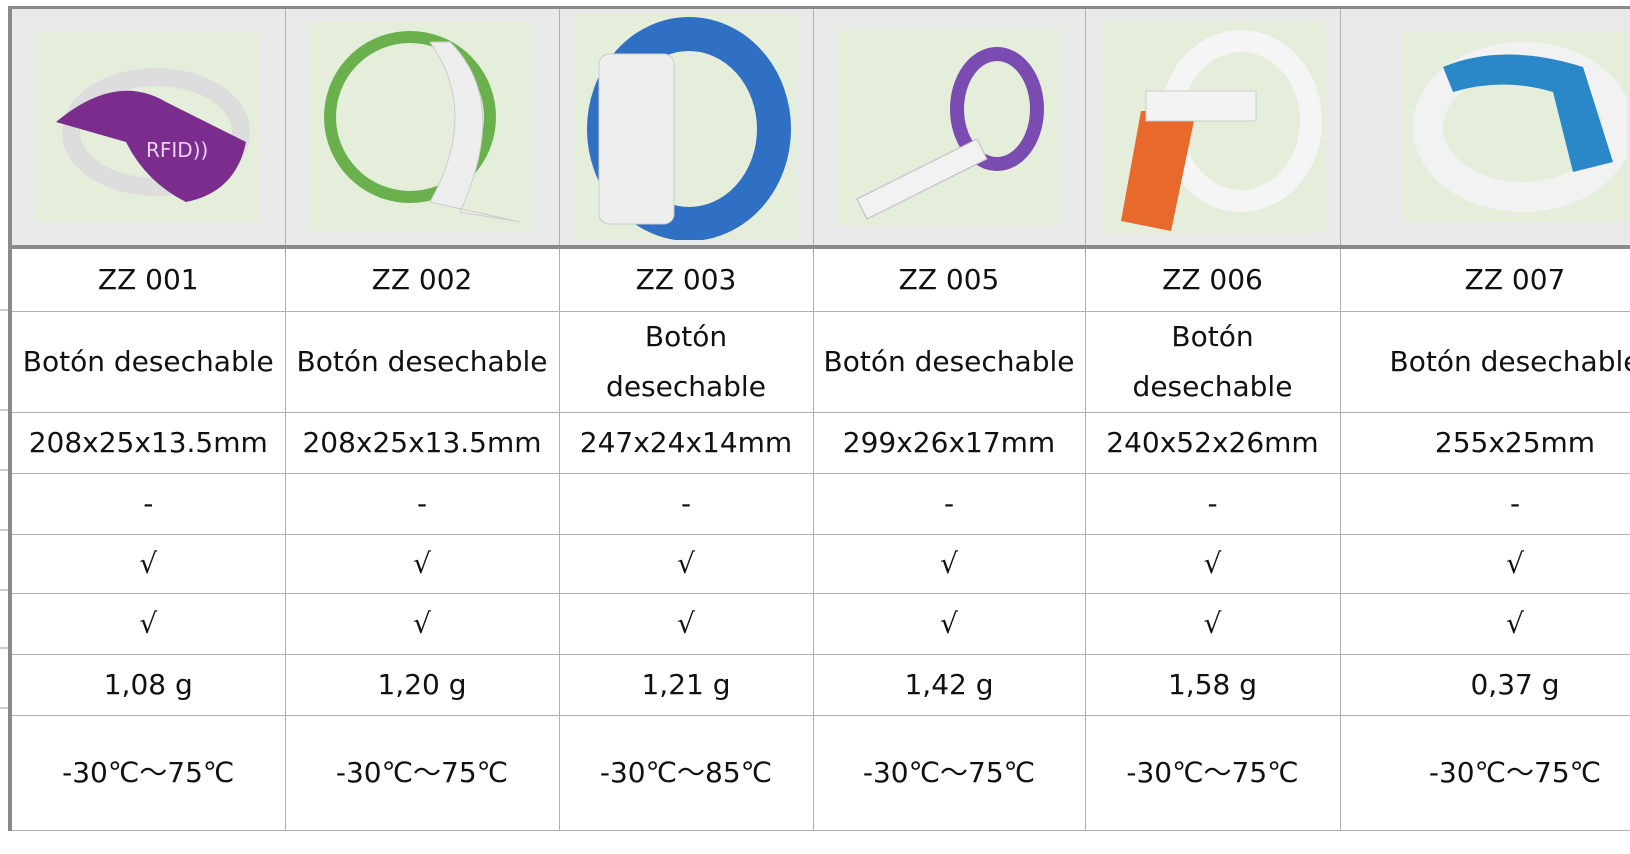 The width and height of the screenshot is (1630, 854). Describe the element at coordinates (422, 685) in the screenshot. I see `table-cell: 1,20 g` at that location.